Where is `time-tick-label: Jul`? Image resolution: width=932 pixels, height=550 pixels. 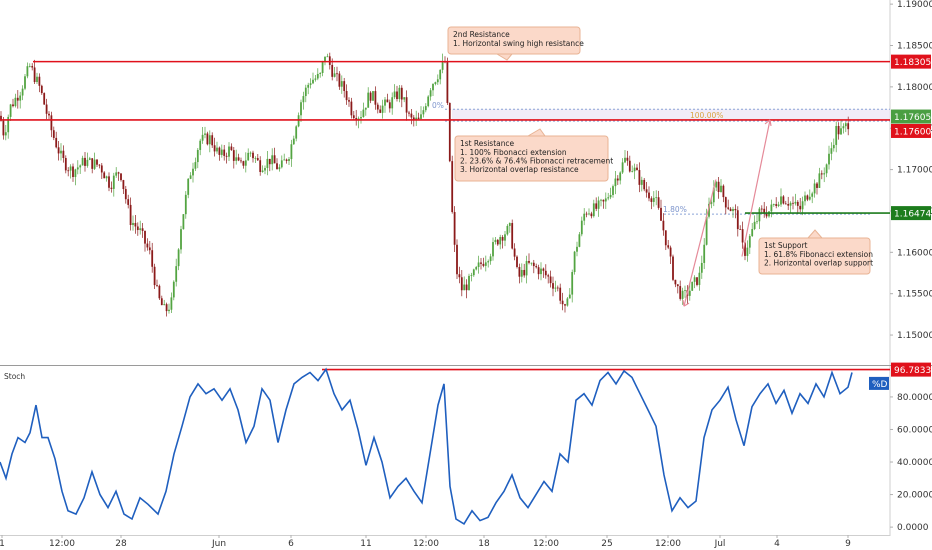
time-tick-label: Jul is located at coordinates (720, 544).